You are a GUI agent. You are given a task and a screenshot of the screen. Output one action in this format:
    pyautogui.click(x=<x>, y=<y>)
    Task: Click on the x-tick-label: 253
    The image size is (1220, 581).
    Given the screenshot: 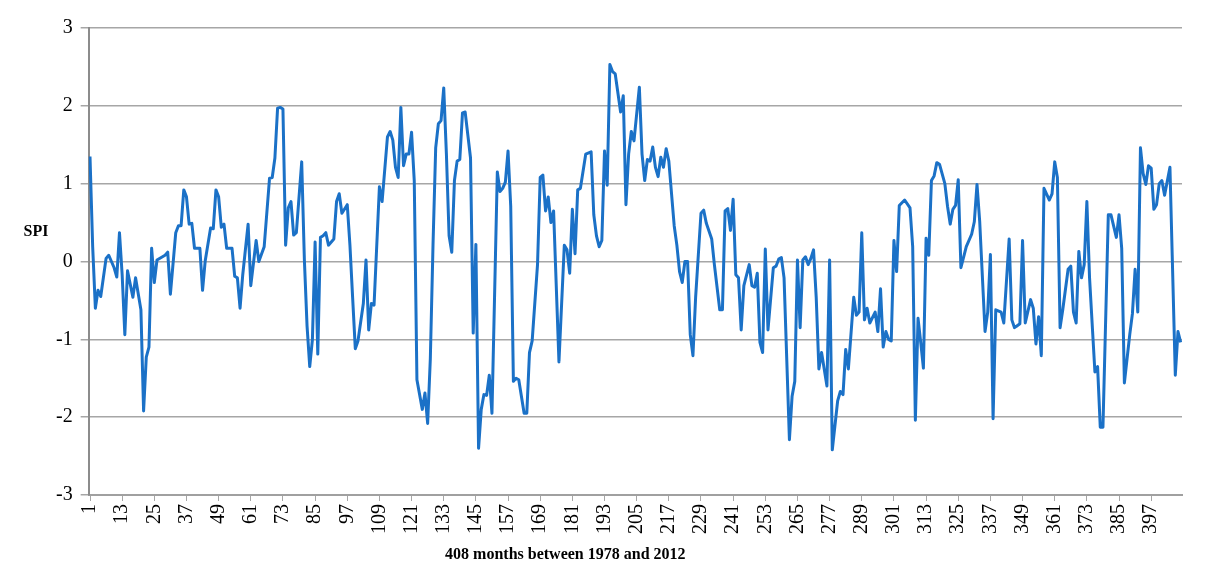 What is the action you would take?
    pyautogui.click(x=763, y=519)
    